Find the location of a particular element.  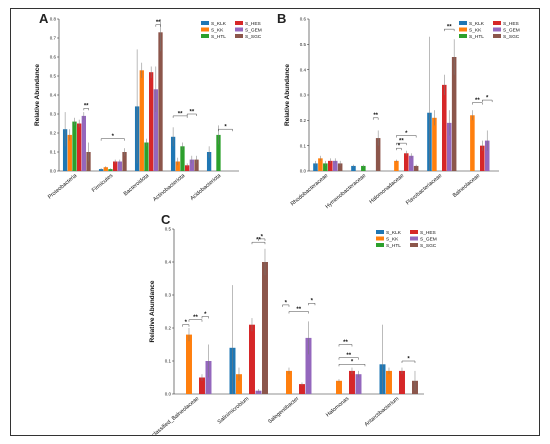

y-tick-label: 0.8 is located at coordinates (53, 19).